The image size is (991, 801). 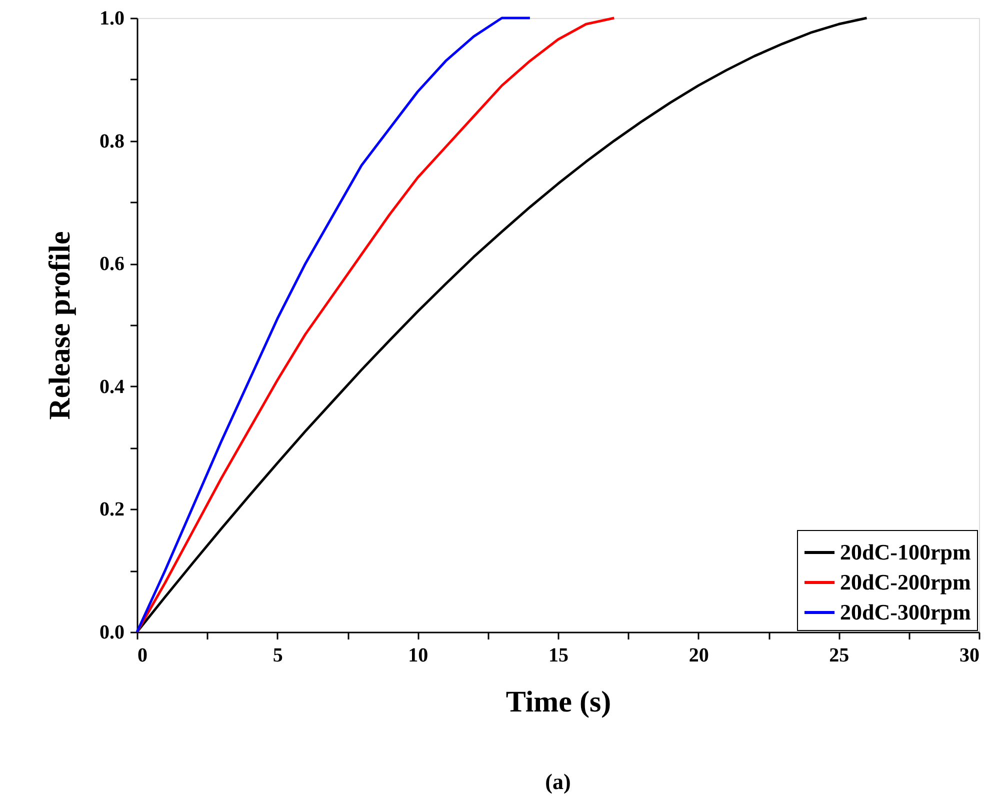 I want to click on y-tick-label: 1.0, so click(x=112, y=19).